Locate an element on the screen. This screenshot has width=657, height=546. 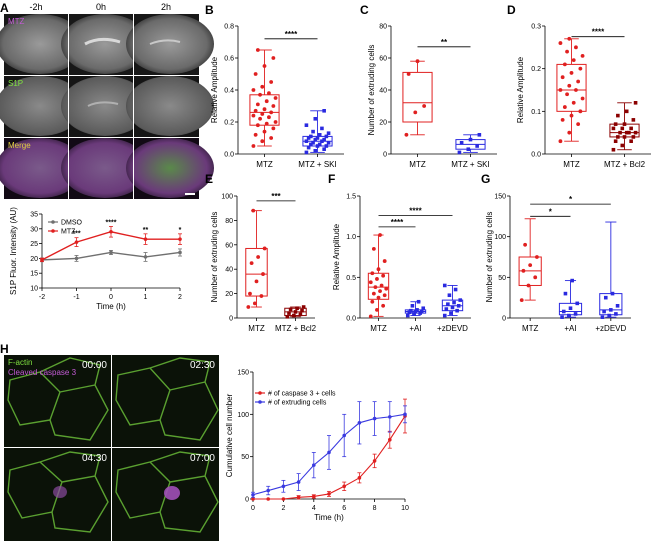
H_line-legend-label-1: # of extruding cells is located at coordinates (297, 403).